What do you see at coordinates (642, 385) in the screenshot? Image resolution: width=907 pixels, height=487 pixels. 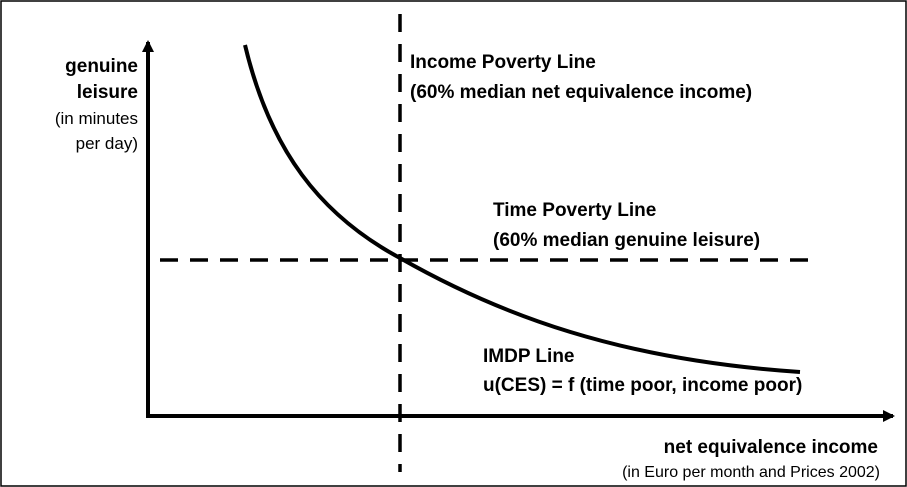 I see `line-definition: u(CES) = f (time poor, income poor)` at bounding box center [642, 385].